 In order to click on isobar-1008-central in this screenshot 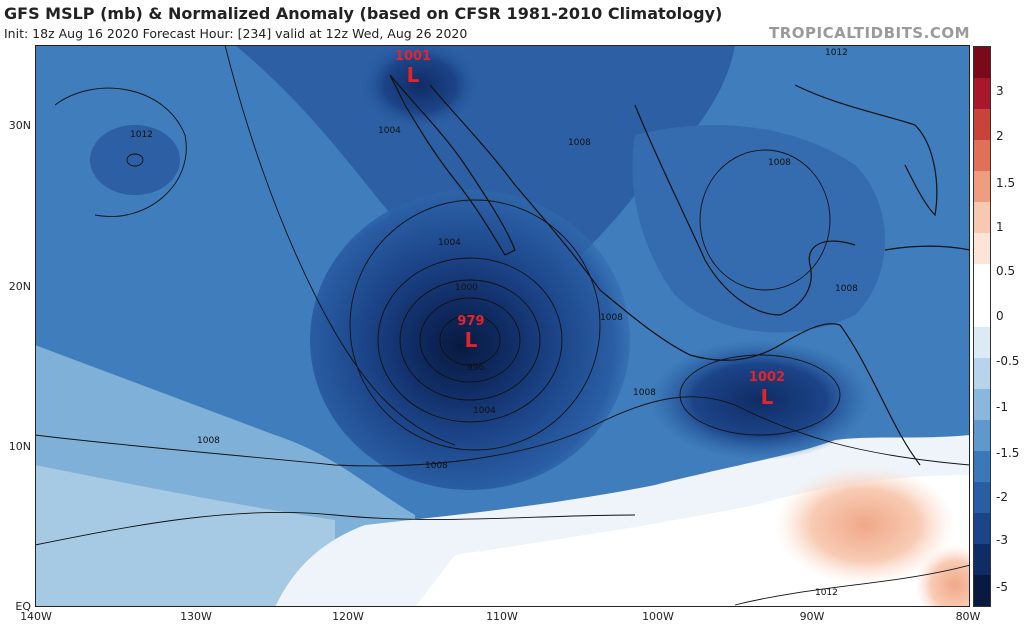, I will do `click(760, 395)`.